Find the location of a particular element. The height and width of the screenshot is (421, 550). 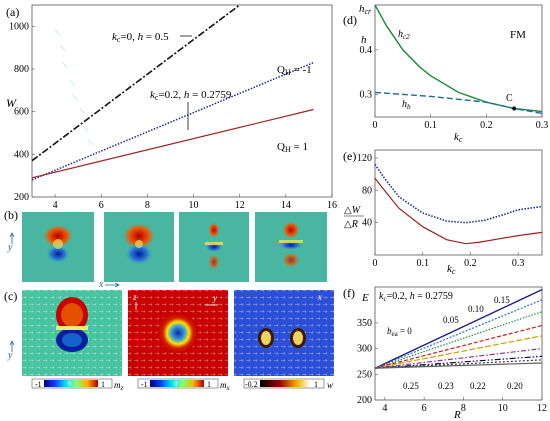

panel-e: (e) △W △R kc 40 80 120 0 0.1 0.2 0.3 is located at coordinates (443, 212).